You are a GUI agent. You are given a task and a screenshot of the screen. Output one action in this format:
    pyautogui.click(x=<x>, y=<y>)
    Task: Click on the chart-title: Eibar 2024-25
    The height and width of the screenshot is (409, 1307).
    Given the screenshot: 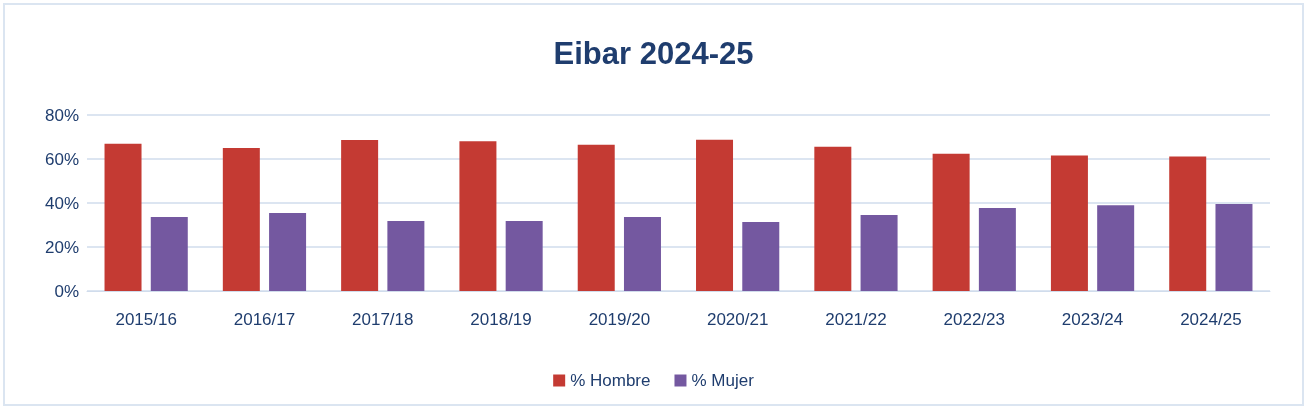 What is the action you would take?
    pyautogui.click(x=653, y=53)
    